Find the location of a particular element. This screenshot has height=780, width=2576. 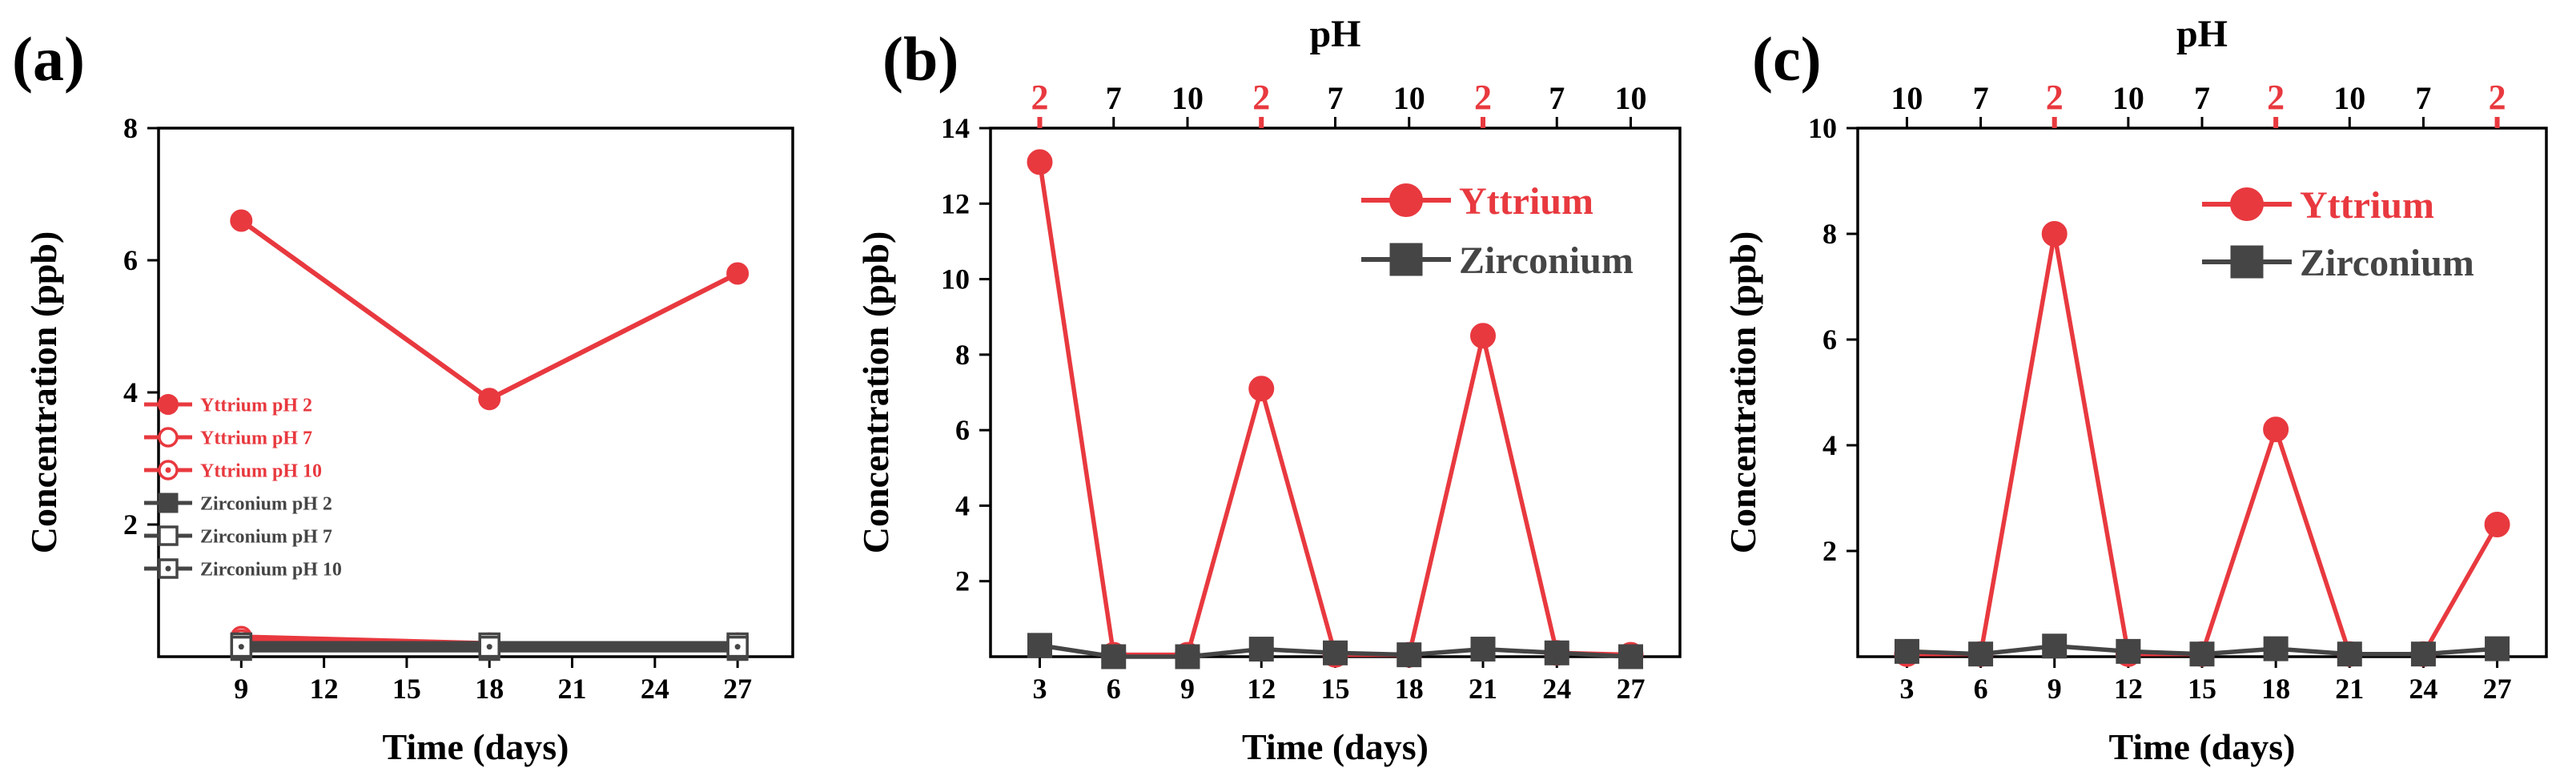

data-point-box is located at coordinates (241, 646).